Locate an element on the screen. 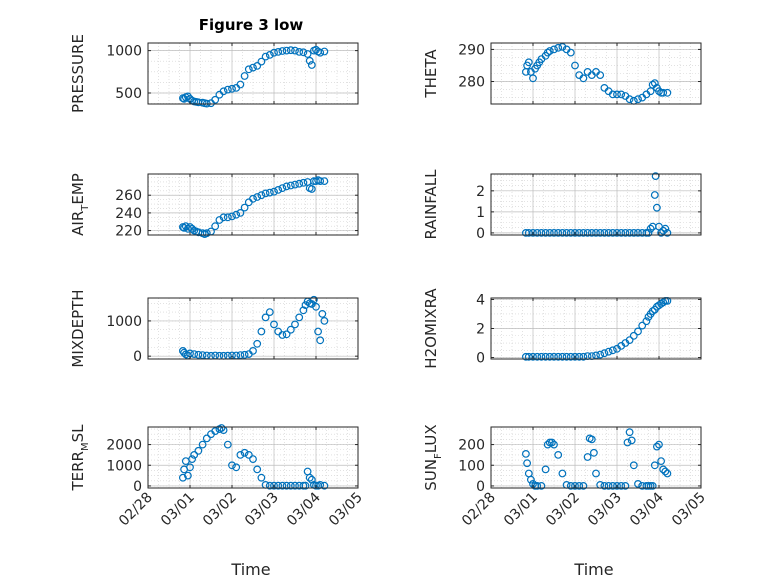 The width and height of the screenshot is (778, 583). sunflux-ytick-label: 200 is located at coordinates (471, 446).